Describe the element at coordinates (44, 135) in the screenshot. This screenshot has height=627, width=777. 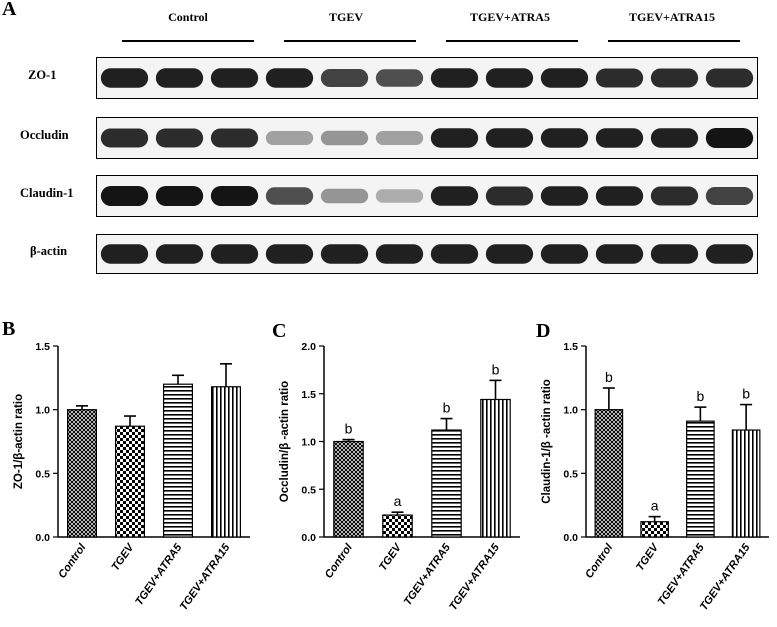
I see `blot-row-label-occludin: Occludin` at that location.